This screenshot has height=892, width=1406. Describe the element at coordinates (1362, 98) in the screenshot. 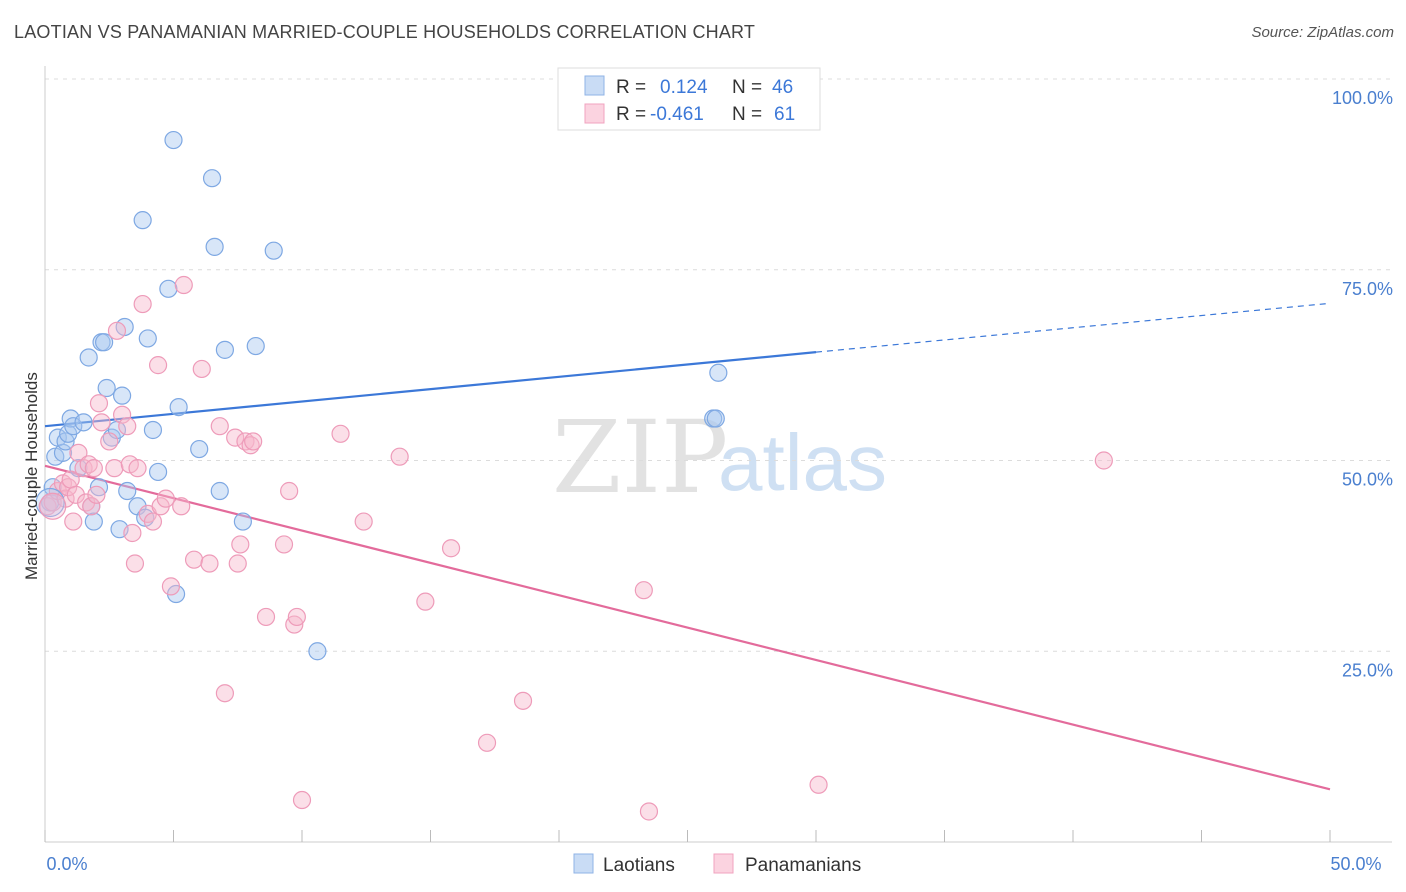

I see `y-tick-label: 100.0%` at that location.